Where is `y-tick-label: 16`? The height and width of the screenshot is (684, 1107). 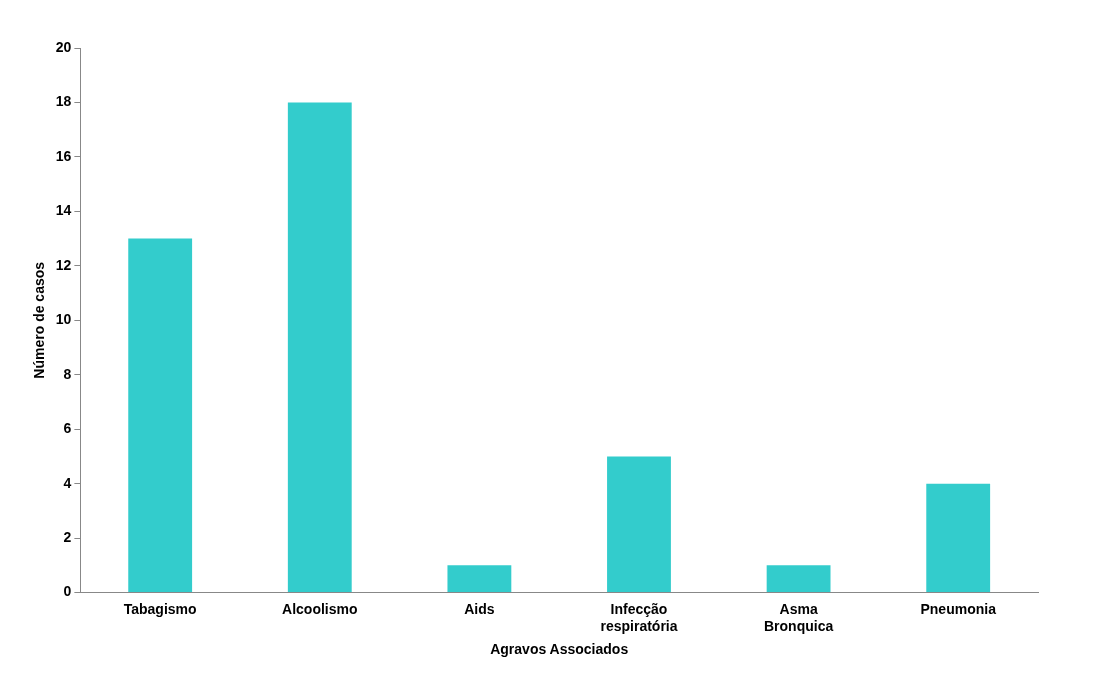
y-tick-label: 16 is located at coordinates (63, 155).